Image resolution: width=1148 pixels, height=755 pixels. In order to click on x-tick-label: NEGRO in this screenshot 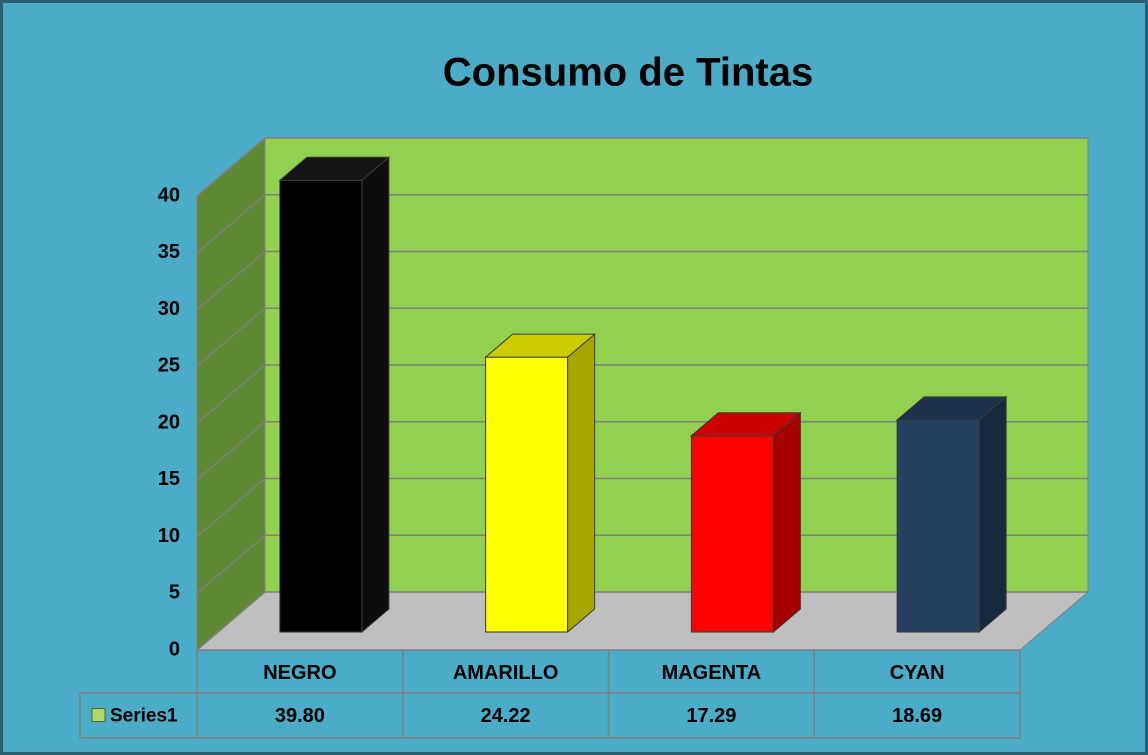, I will do `click(299, 673)`.